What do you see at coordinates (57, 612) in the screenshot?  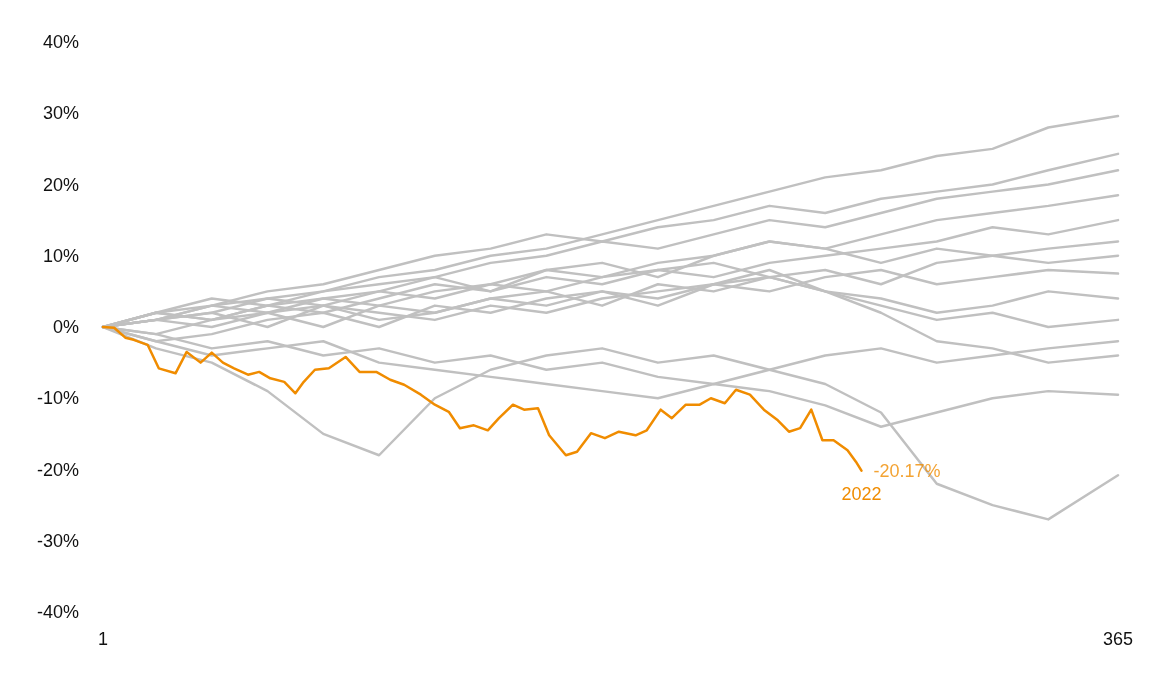 I see `y-tick-label: -40%` at bounding box center [57, 612].